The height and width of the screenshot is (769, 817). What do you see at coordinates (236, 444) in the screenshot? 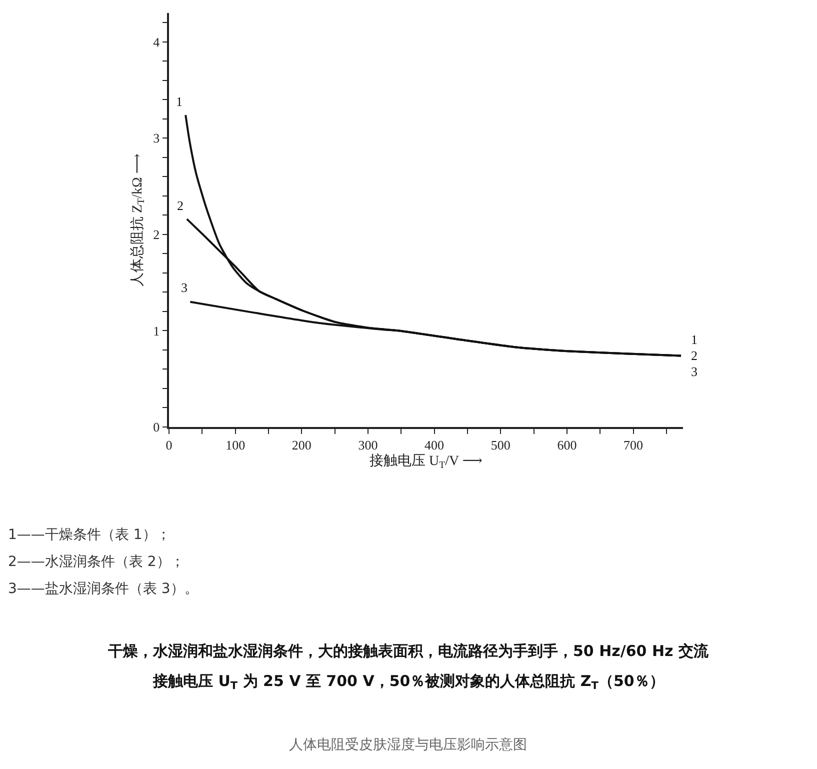
I see `x-tick-label: 100` at bounding box center [236, 444].